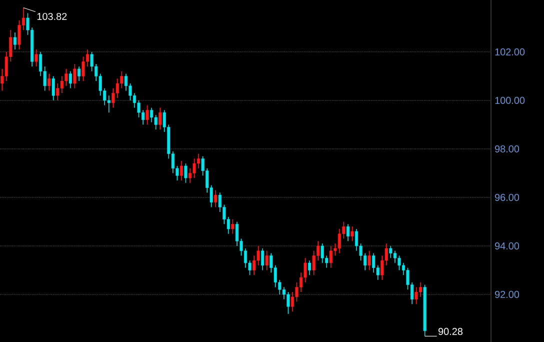 This screenshot has height=342, width=544. Describe the element at coordinates (510, 52) in the screenshot. I see `y-tick-label: 102.00` at that location.